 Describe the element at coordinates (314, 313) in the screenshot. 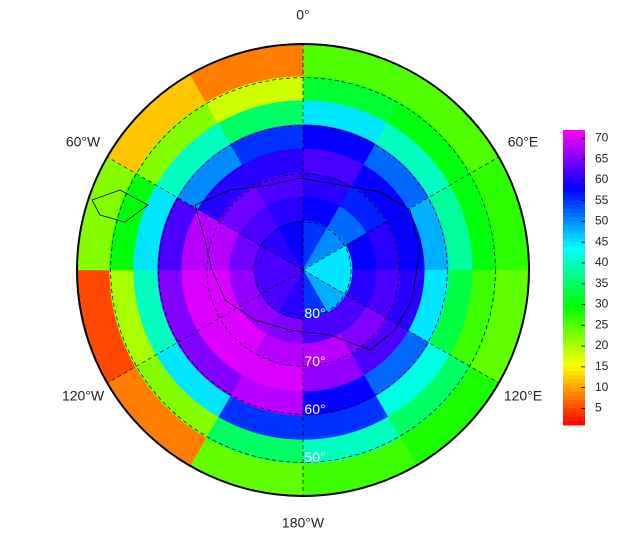

I see `lat-label: 80°` at that location.